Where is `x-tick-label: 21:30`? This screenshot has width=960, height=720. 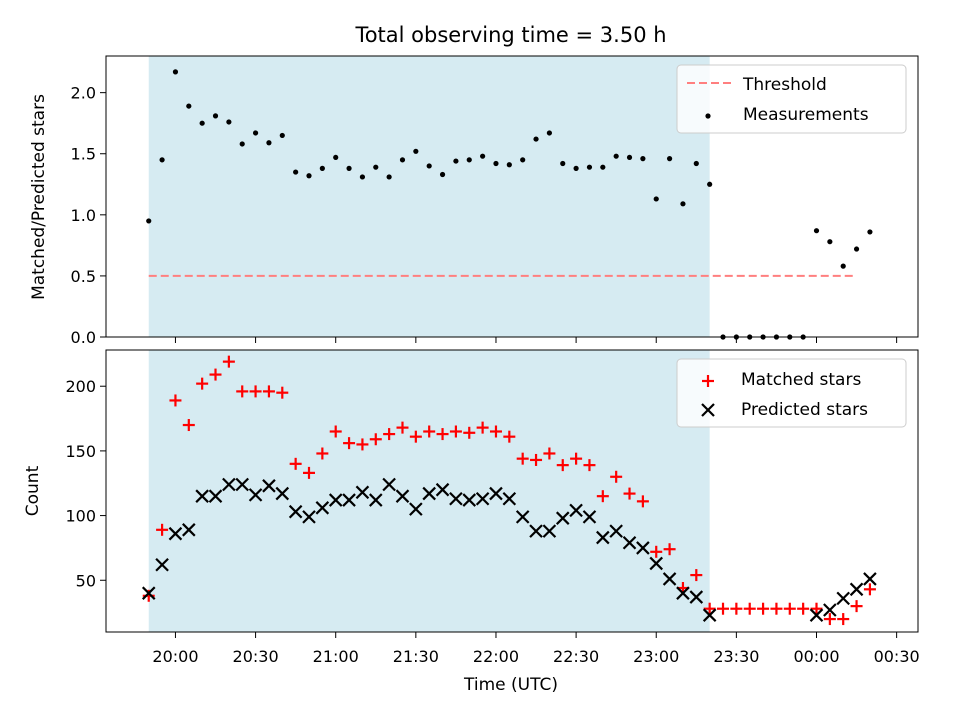
x-tick-label: 21:30 is located at coordinates (416, 656).